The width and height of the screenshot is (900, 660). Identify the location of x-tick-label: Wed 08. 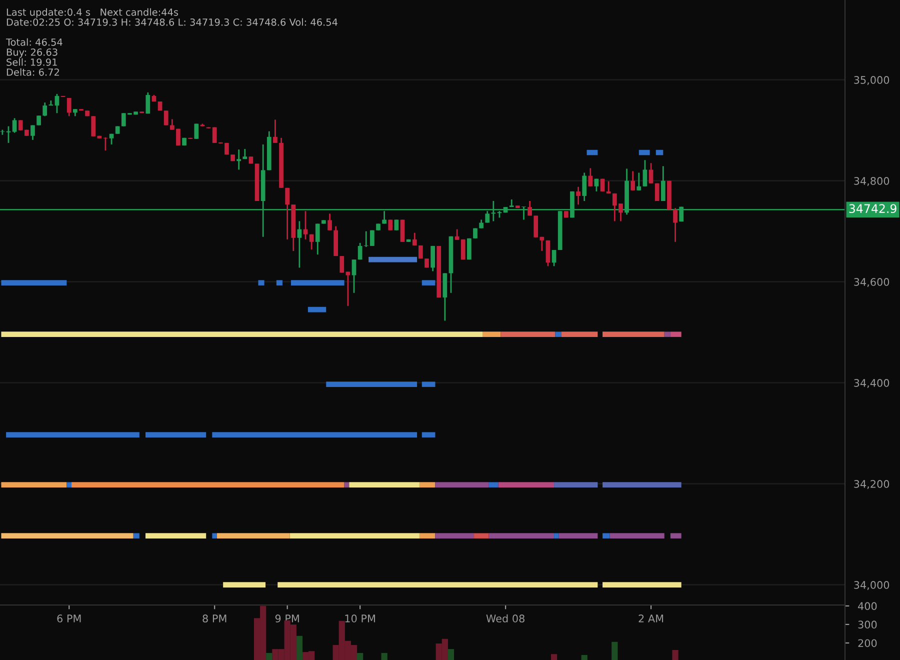
(505, 618).